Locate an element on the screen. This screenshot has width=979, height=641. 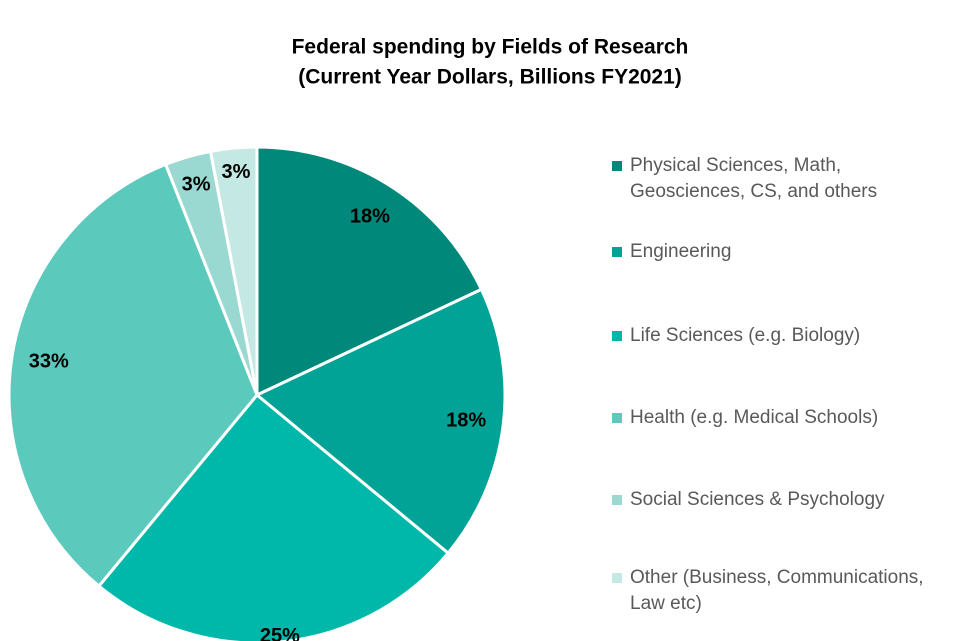
legend-label: Health (e.g. Medical Schools) is located at coordinates (754, 417).